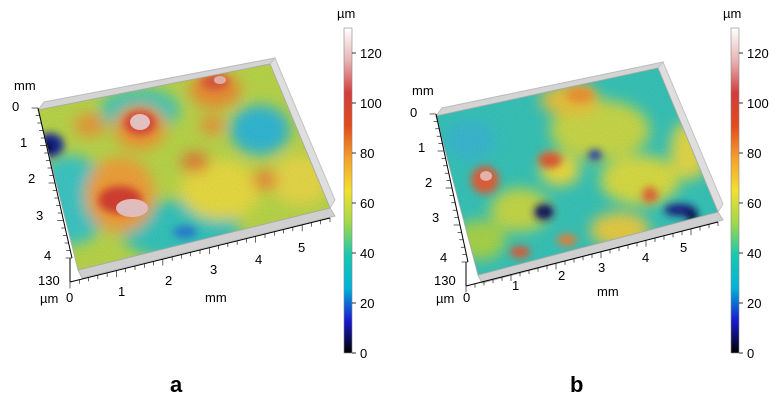  What do you see at coordinates (367, 303) in the screenshot?
I see `colorbar-a-tick-1: 20` at bounding box center [367, 303].